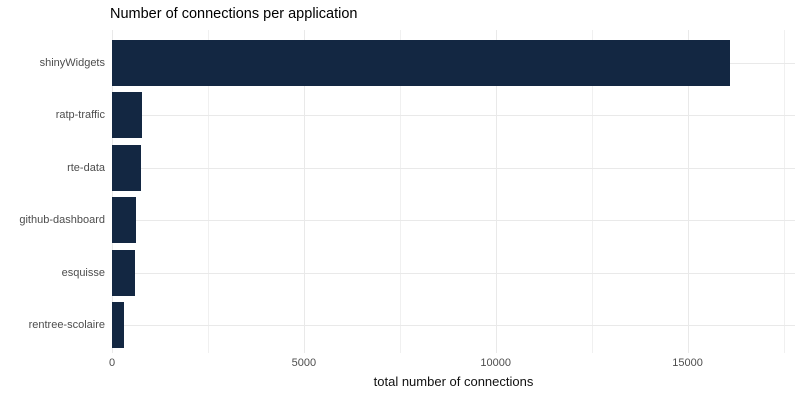 This screenshot has width=800, height=400. What do you see at coordinates (86, 167) in the screenshot?
I see `y-axis-label: rte-data` at bounding box center [86, 167].